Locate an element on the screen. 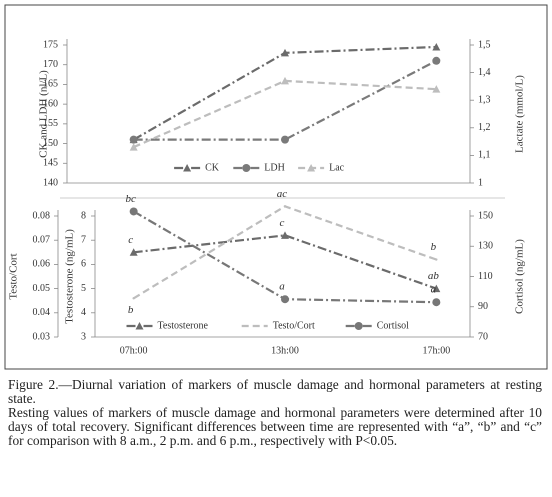 The width and height of the screenshot is (552, 497). yticks-label: 8 is located at coordinates (83, 215).